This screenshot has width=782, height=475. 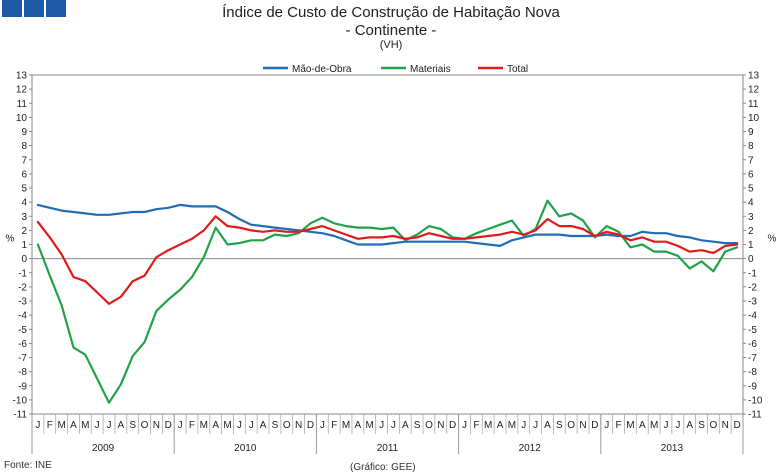 What do you see at coordinates (752, 273) in the screenshot?
I see `y-tick-label-right: -1` at bounding box center [752, 273].